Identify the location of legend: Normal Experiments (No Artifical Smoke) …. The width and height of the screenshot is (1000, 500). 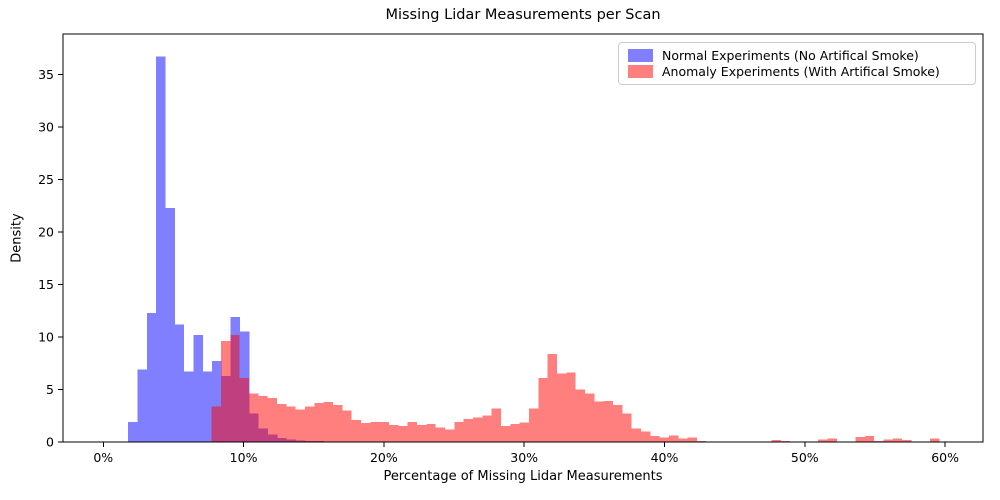
(797, 63).